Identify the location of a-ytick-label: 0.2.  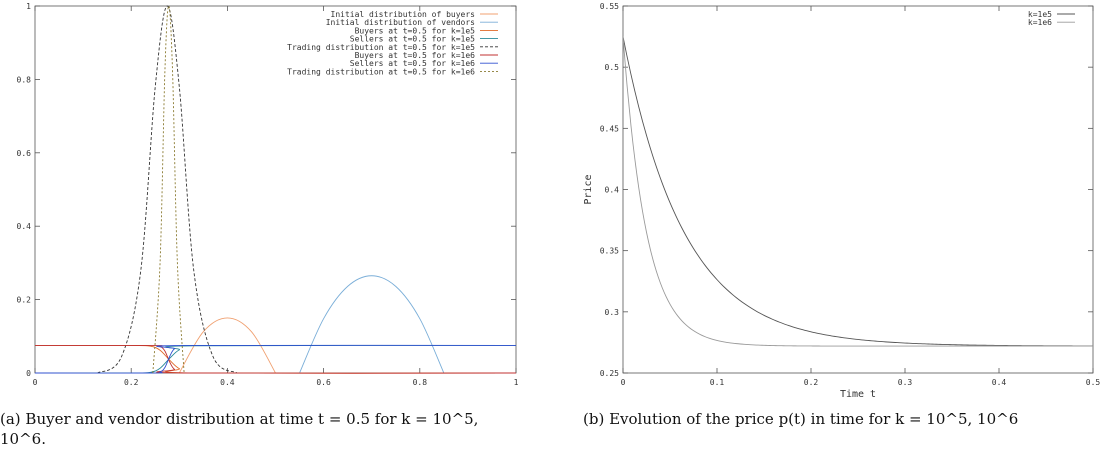
(24, 300).